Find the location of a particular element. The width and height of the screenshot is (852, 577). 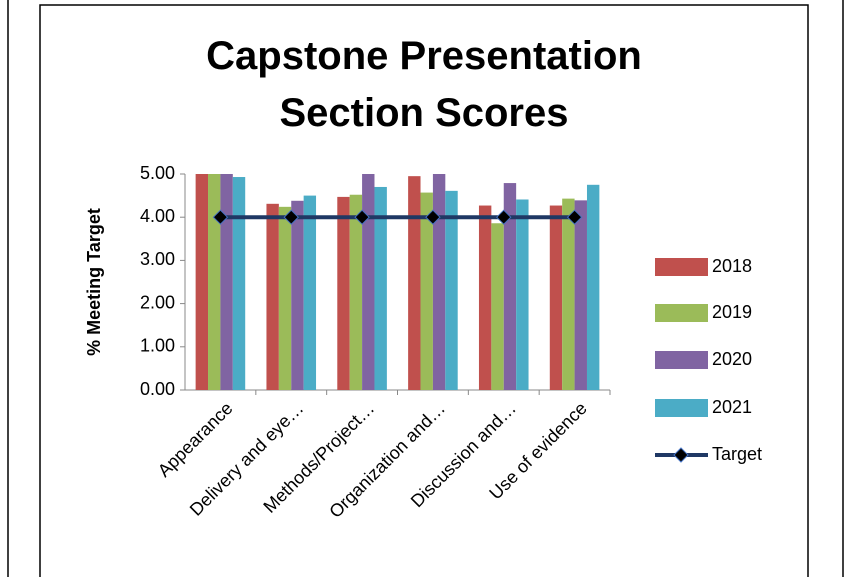

legend-label: 2020 is located at coordinates (732, 359).